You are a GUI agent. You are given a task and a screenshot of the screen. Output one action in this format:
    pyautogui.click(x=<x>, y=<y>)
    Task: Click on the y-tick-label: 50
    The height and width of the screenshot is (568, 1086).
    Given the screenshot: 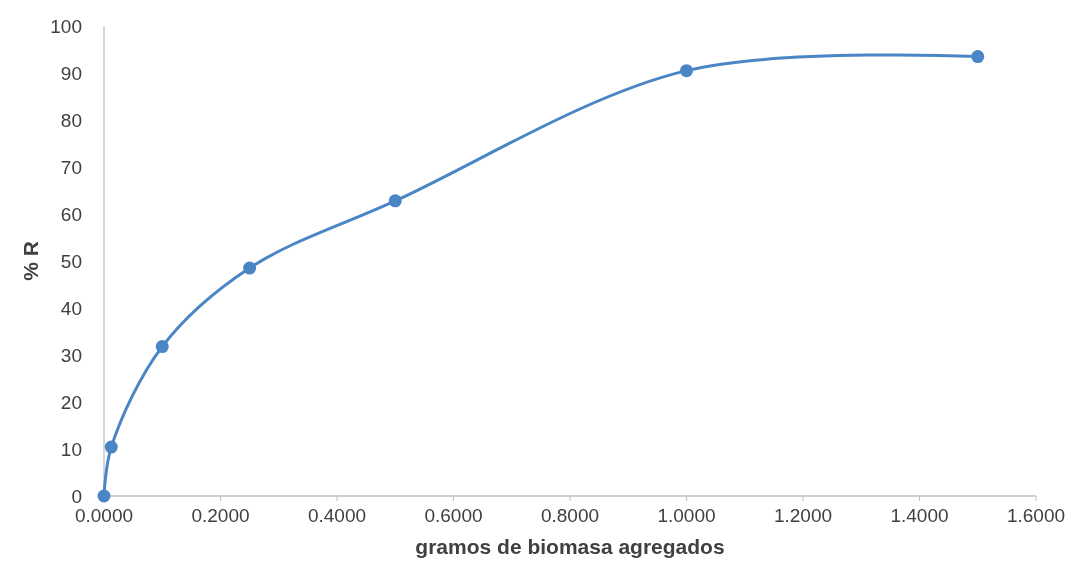 What is the action you would take?
    pyautogui.click(x=71, y=261)
    